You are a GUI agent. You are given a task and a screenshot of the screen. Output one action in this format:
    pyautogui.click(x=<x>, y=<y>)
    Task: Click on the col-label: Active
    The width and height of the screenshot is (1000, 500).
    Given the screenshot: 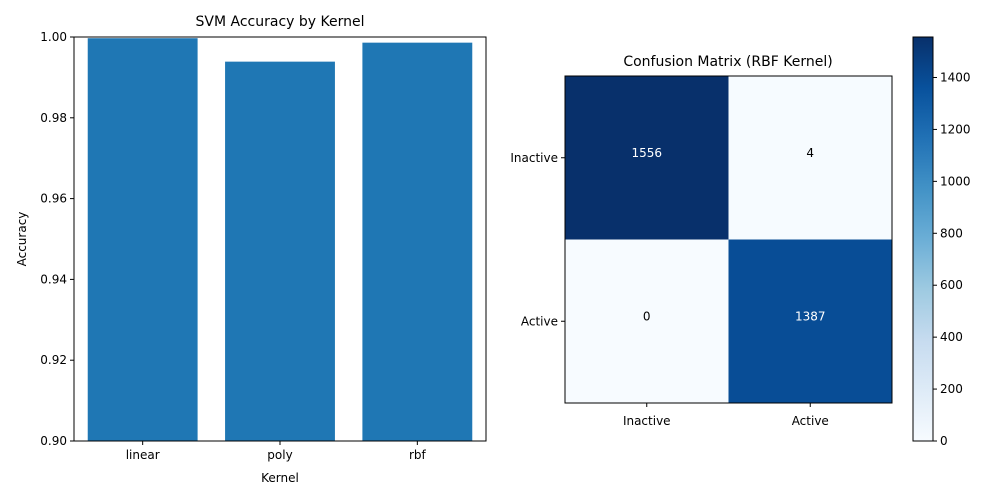 What is the action you would take?
    pyautogui.click(x=810, y=421)
    